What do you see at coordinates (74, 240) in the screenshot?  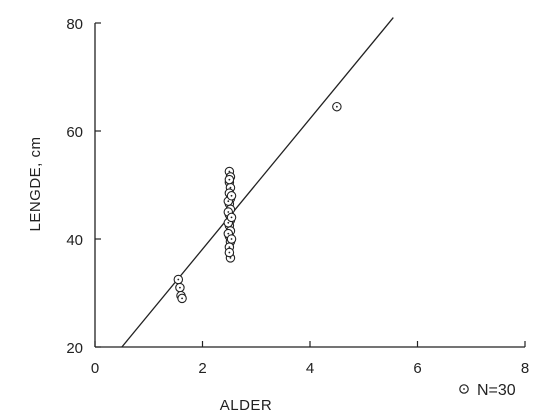 I see `y-tick-label: 40` at bounding box center [74, 240].